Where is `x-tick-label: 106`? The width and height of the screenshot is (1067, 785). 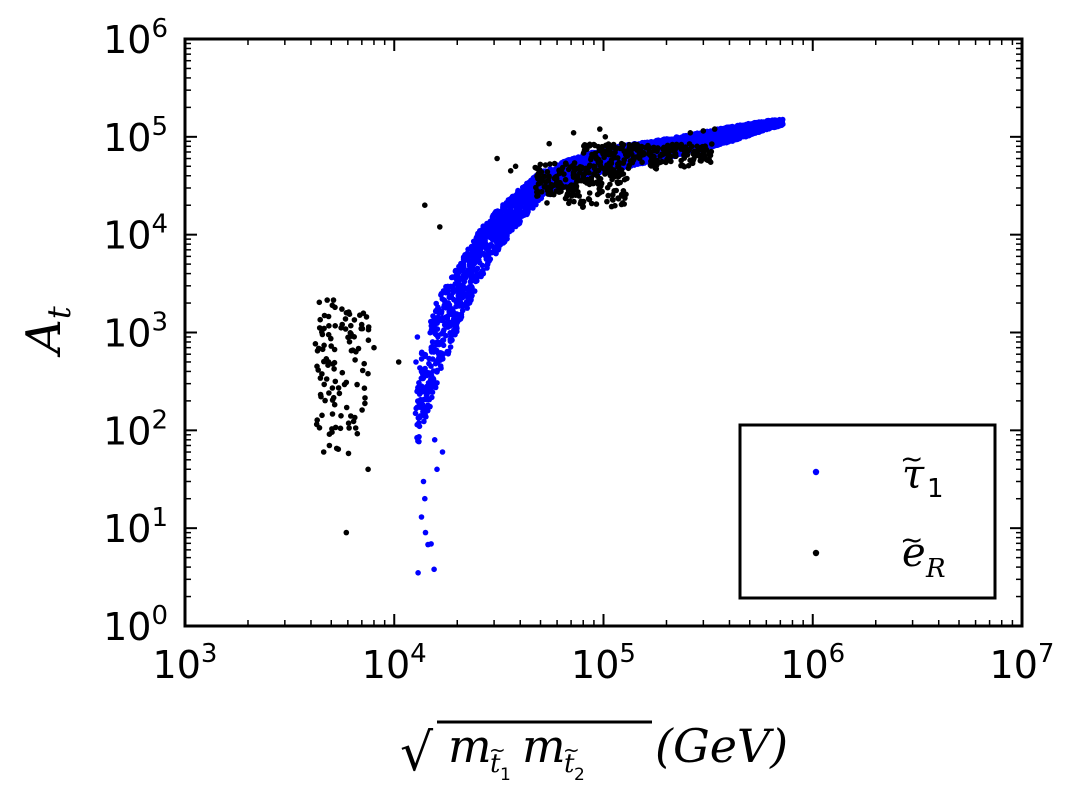
x-tick-label: 106 is located at coordinates (812, 663).